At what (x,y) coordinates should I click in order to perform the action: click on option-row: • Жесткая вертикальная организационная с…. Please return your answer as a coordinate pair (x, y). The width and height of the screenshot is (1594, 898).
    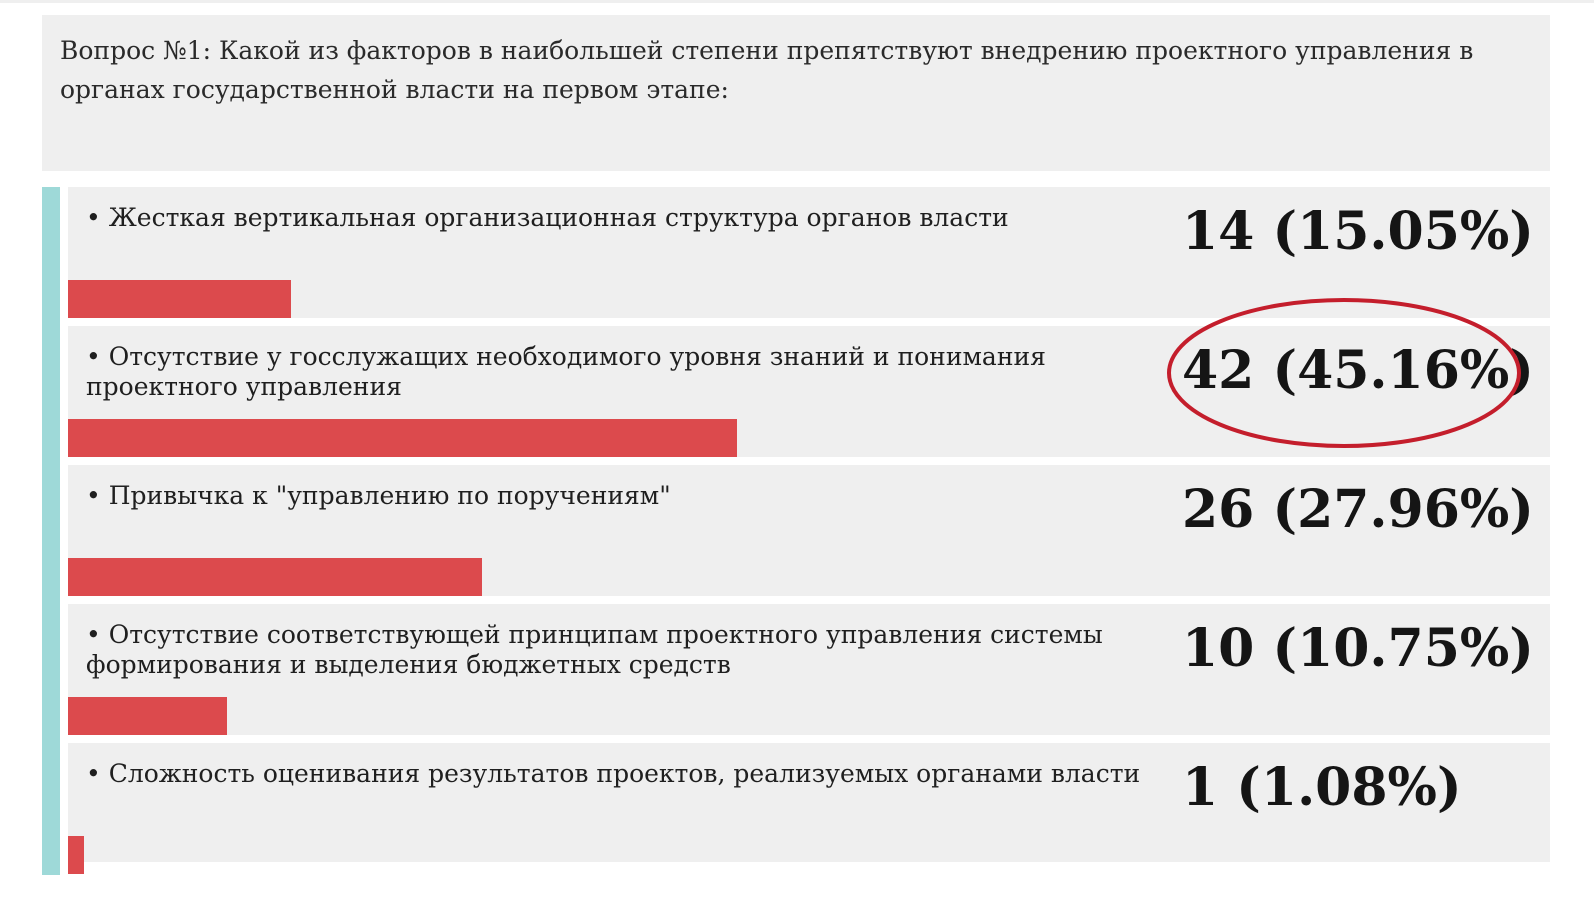
    Looking at the image, I should click on (809, 252).